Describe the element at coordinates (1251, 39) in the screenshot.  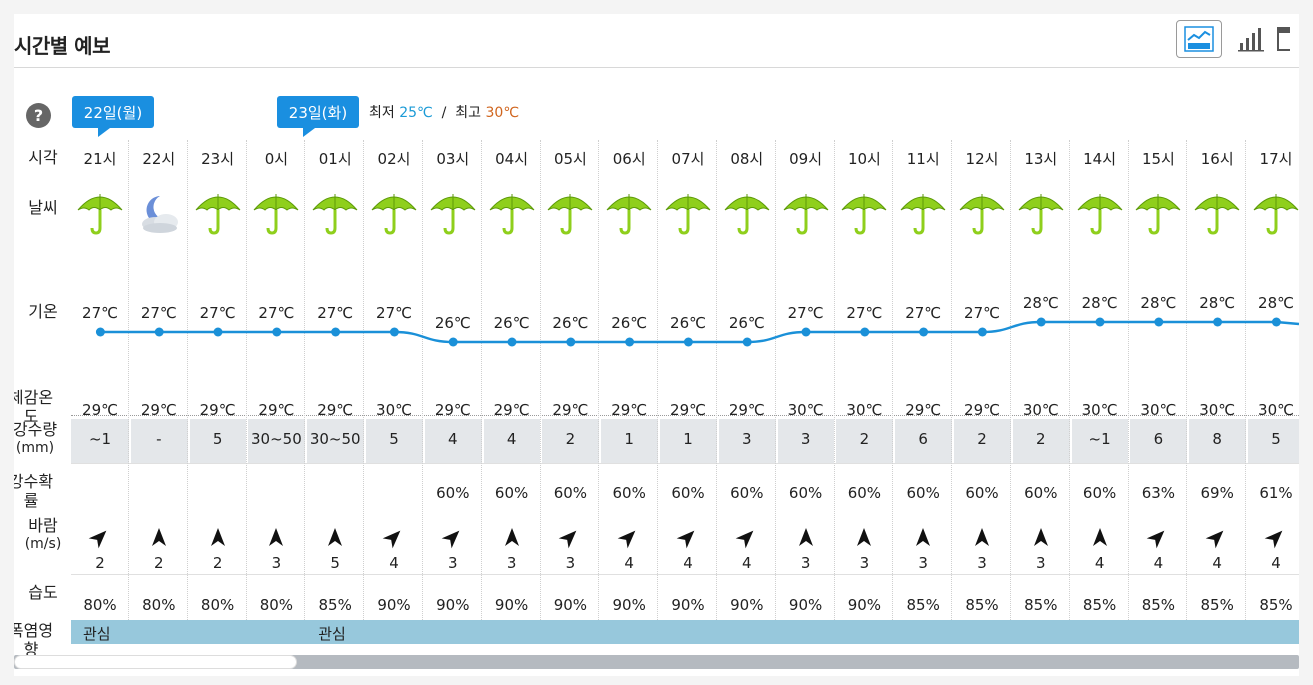
I see `bar-chart-view-button` at that location.